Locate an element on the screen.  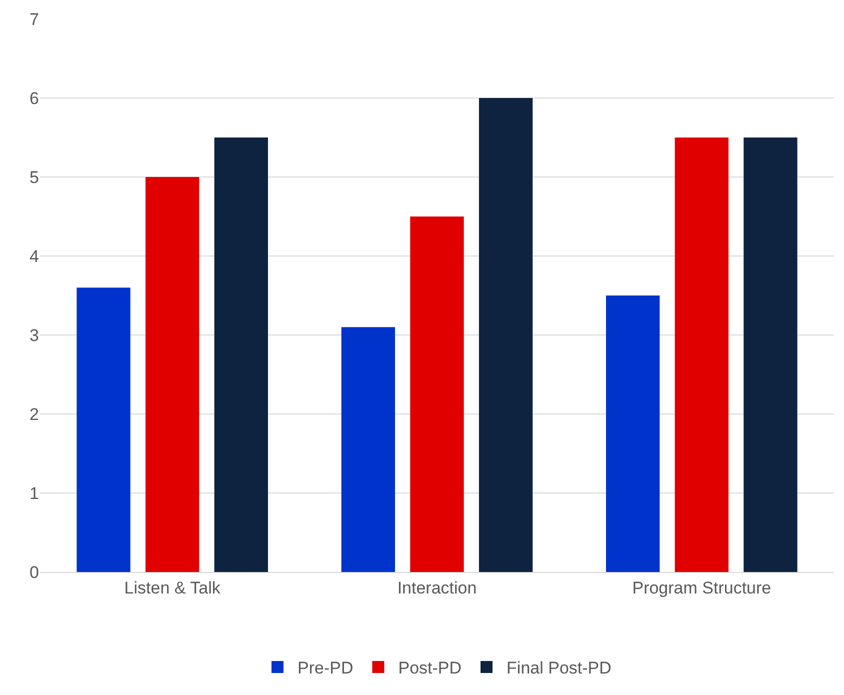
y-tick-label: 7 is located at coordinates (34, 19).